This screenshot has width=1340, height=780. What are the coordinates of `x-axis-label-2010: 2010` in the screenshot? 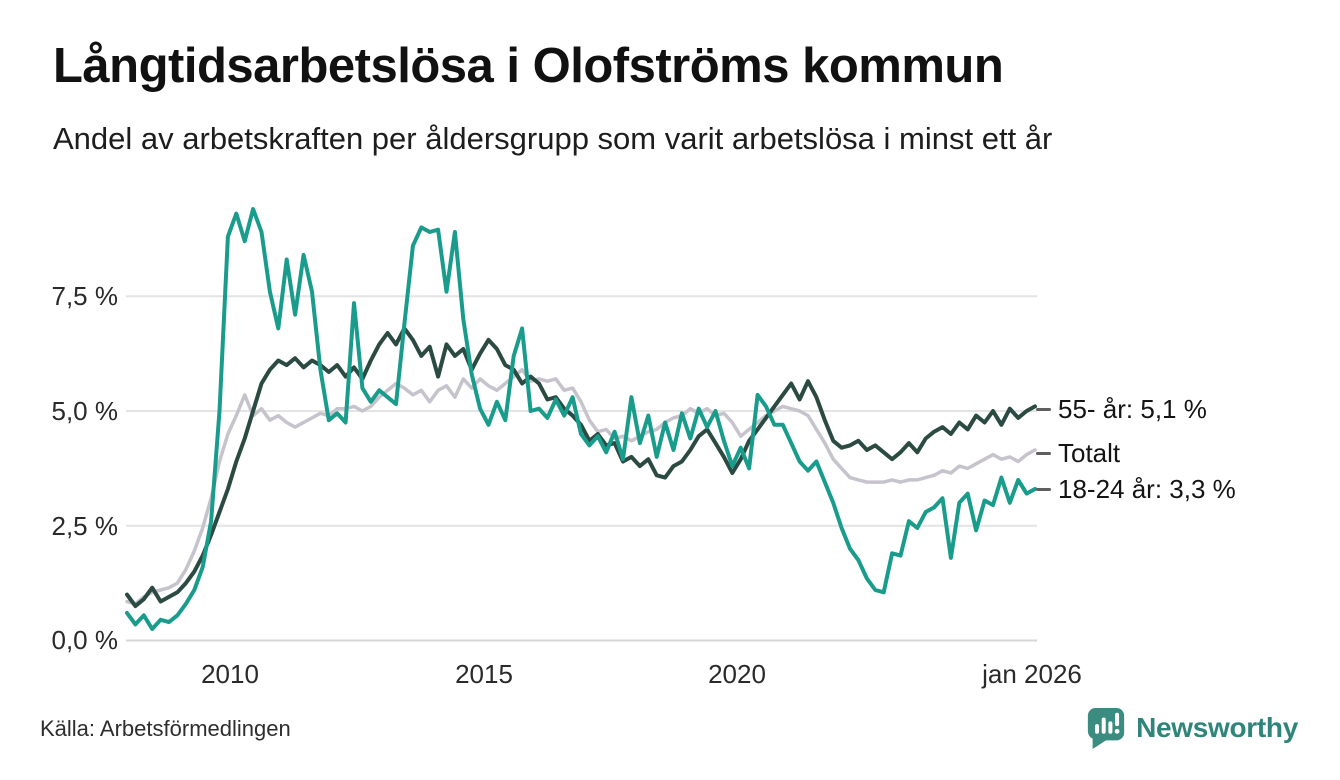 It's located at (230, 674).